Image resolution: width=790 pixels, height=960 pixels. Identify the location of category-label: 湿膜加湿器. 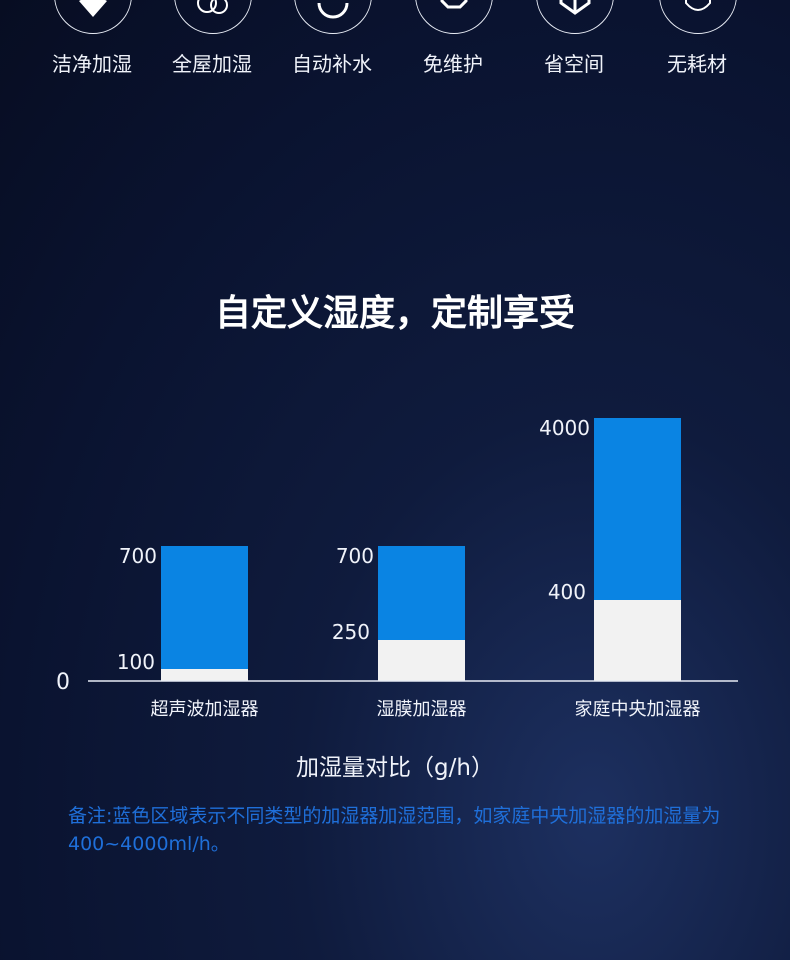
(422, 709).